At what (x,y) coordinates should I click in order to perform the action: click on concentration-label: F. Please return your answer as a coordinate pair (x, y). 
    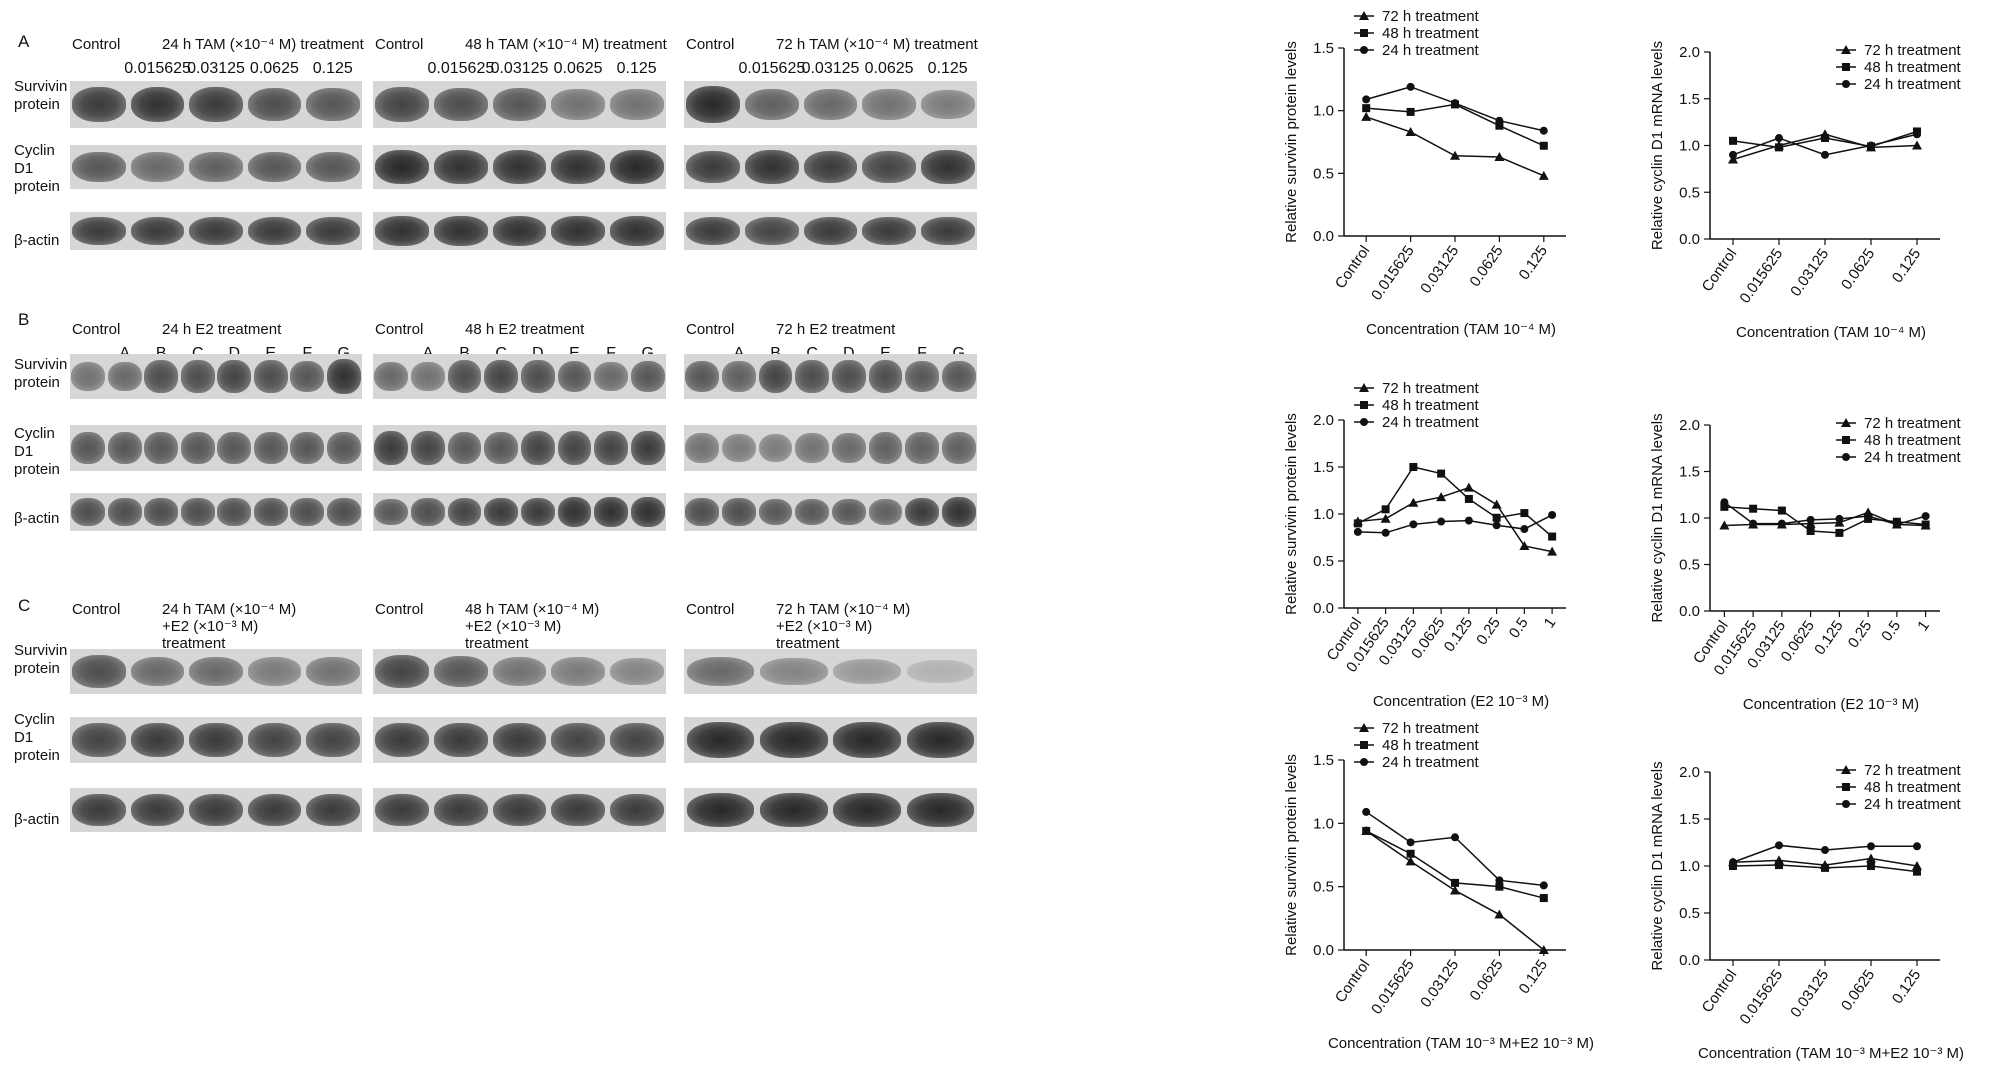
    Looking at the image, I should click on (922, 354).